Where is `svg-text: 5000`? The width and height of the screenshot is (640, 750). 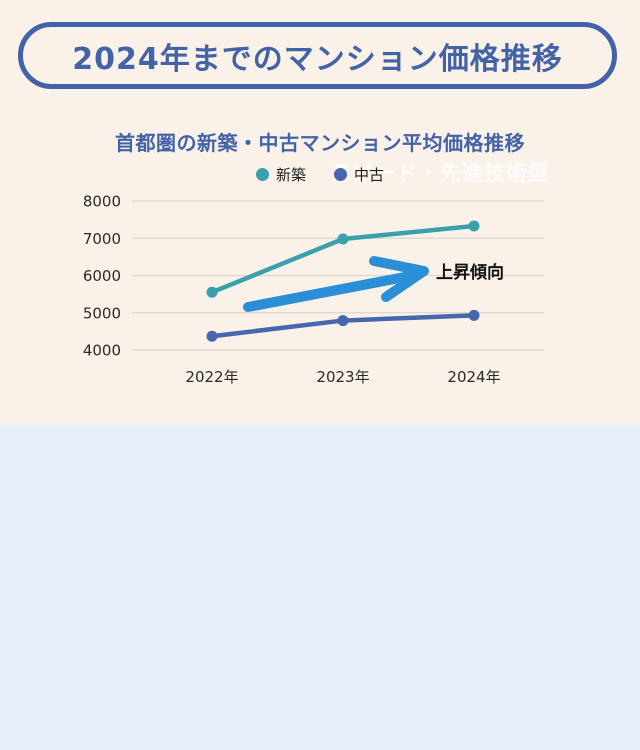 svg-text: 5000 is located at coordinates (102, 313).